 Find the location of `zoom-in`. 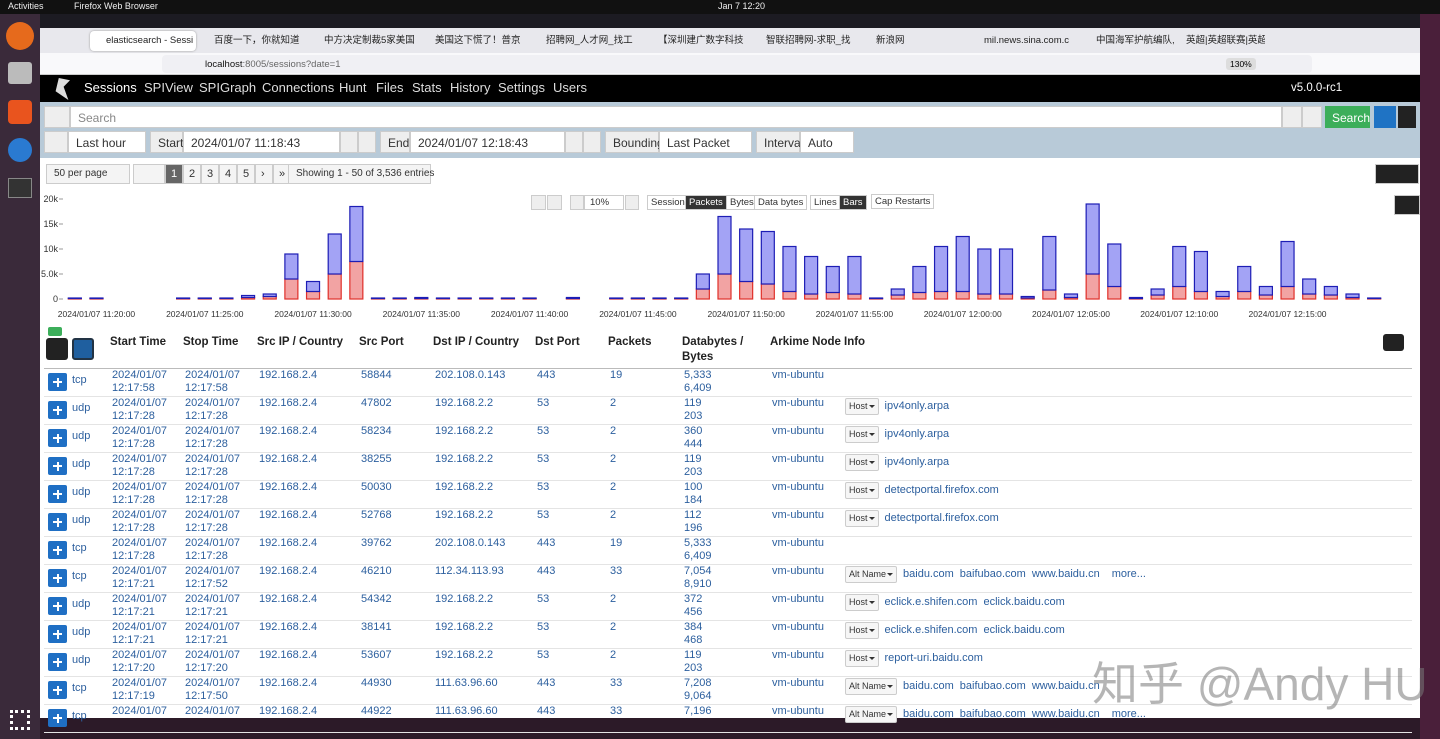

zoom-in is located at coordinates (554, 202).